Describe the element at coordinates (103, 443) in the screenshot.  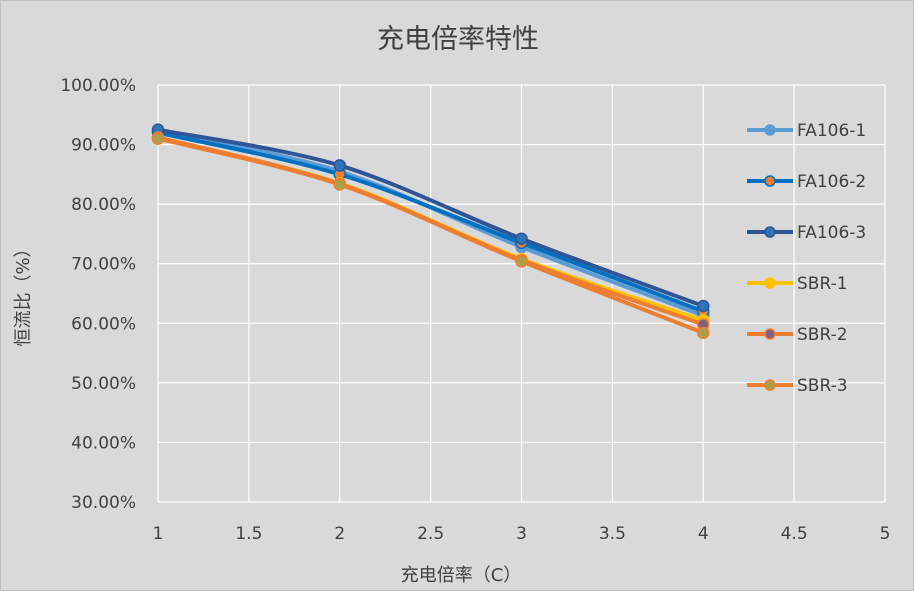
I see `y-tick-label: 40.00%` at that location.